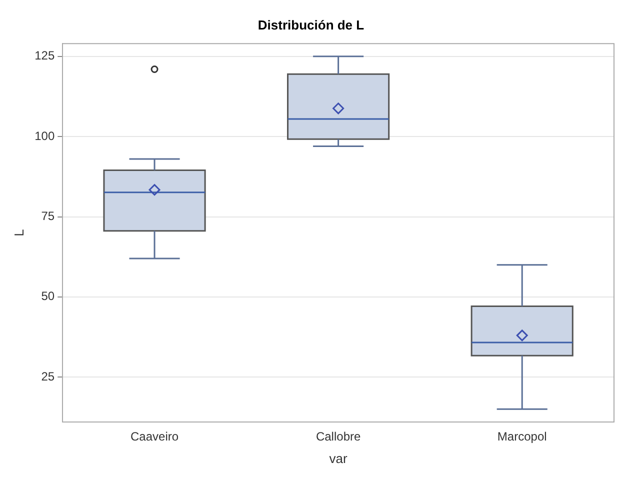 Image resolution: width=632 pixels, height=479 pixels. What do you see at coordinates (154, 437) in the screenshot?
I see `x-tick-label: Caaveiro` at bounding box center [154, 437].